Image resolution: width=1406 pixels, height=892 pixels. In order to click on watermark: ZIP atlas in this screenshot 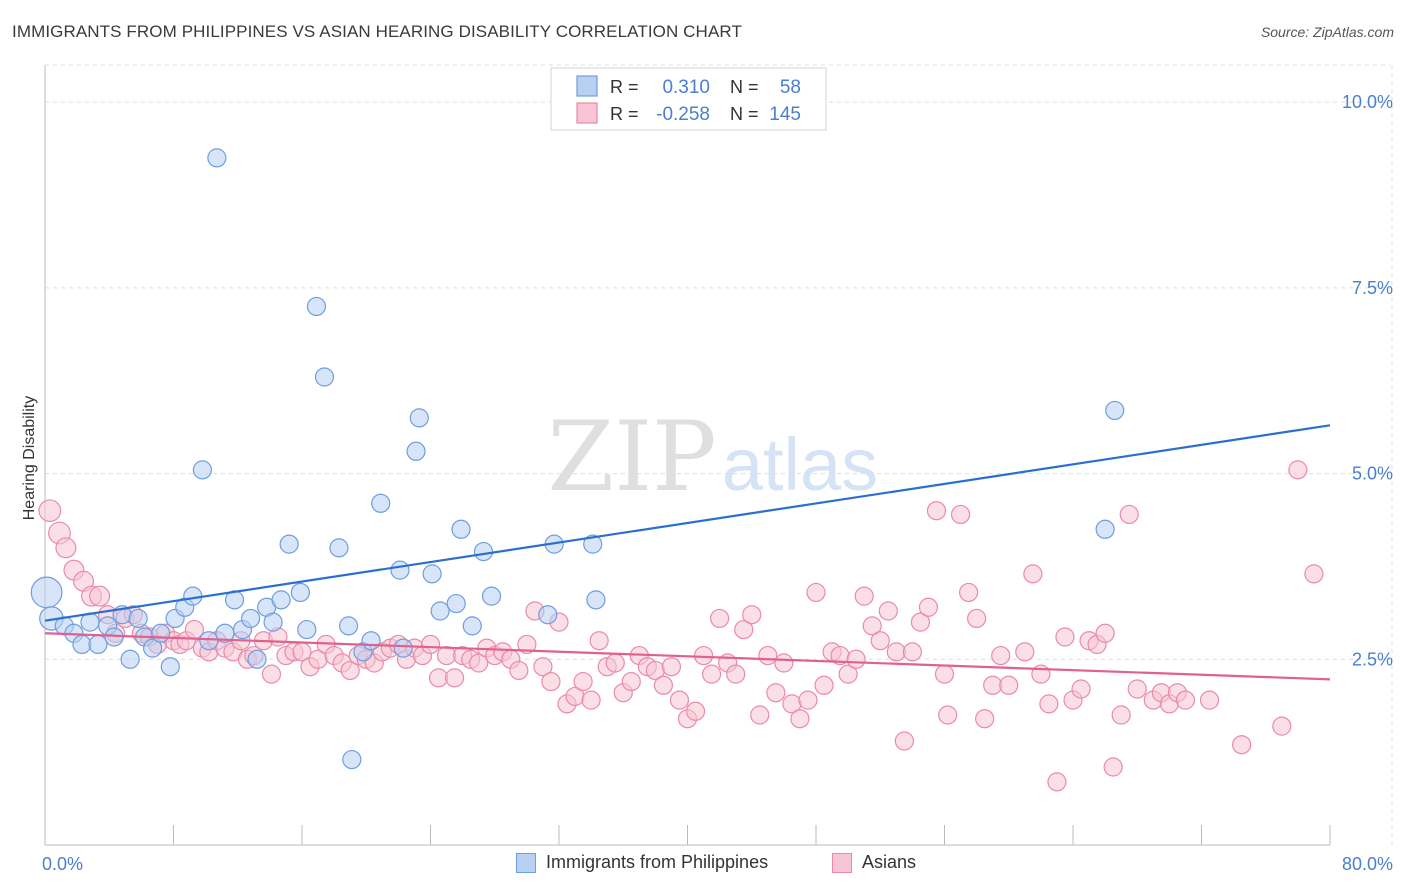, I will do `click(712, 457)`.